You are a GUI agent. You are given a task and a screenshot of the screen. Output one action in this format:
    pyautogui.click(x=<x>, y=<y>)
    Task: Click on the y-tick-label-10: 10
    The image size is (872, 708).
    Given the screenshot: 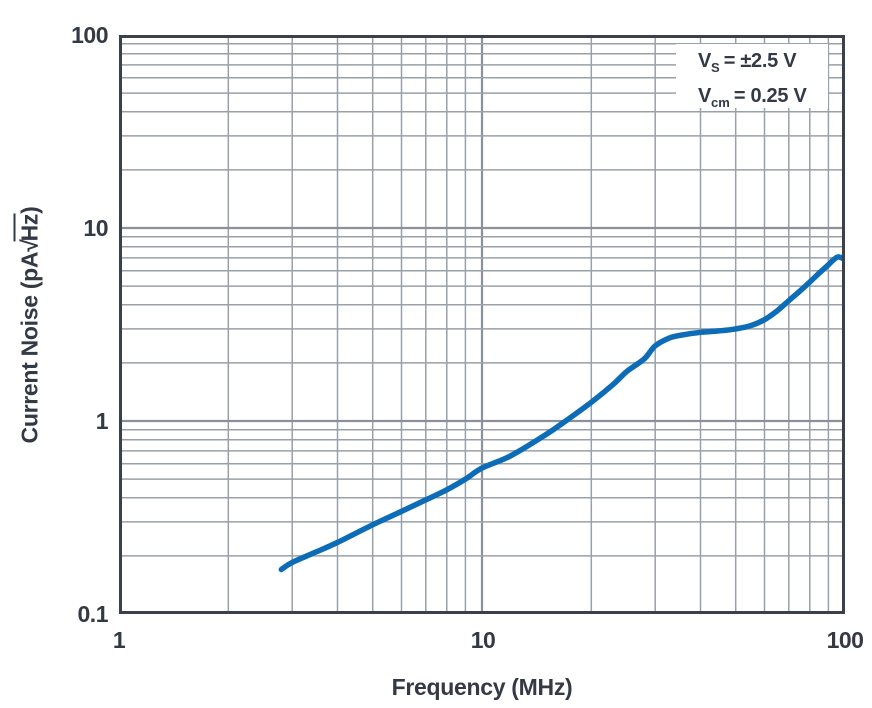 What is the action you would take?
    pyautogui.click(x=95, y=228)
    